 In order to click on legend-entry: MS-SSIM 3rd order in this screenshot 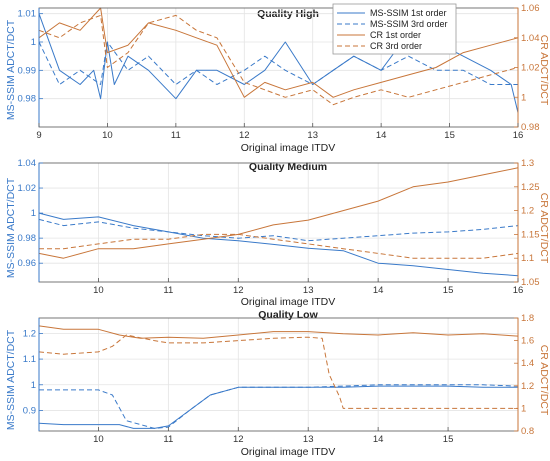, I will do `click(392, 24)`.